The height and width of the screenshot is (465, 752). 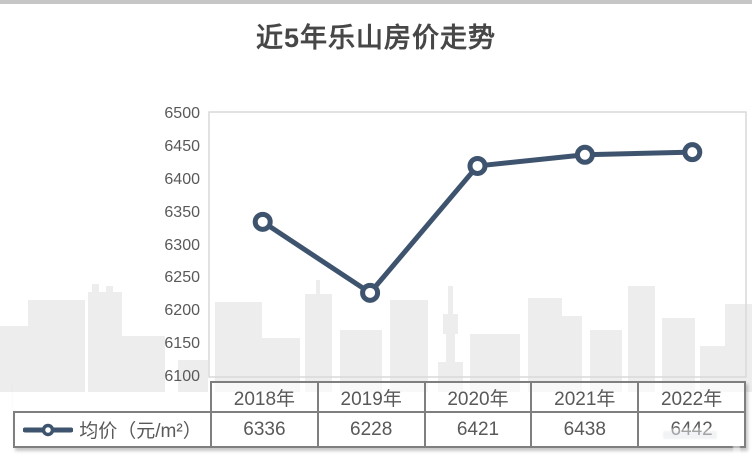 I want to click on year-header-cell: 2019年, so click(x=371, y=397).